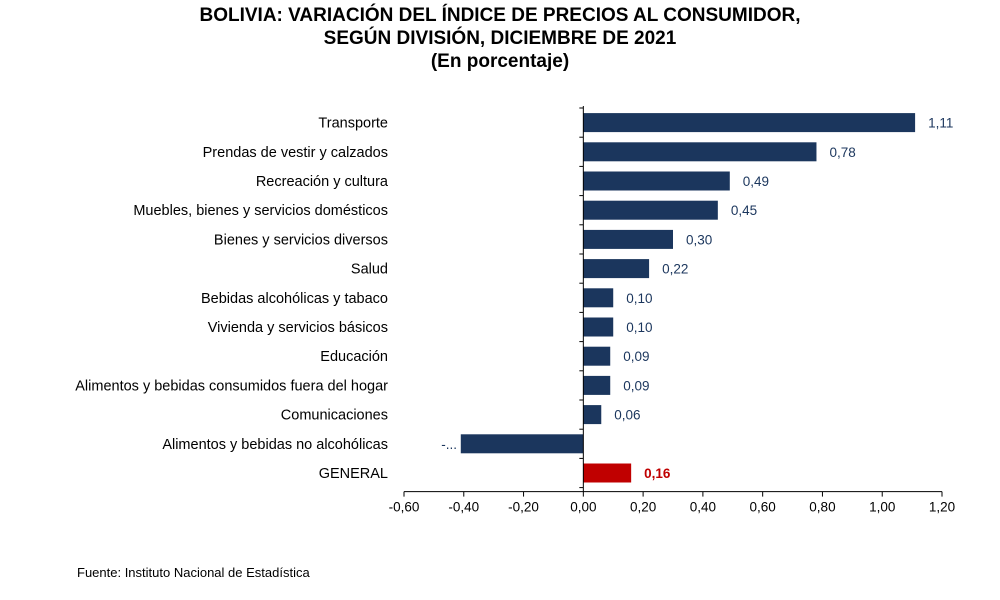  Describe the element at coordinates (463, 507) in the screenshot. I see `x-tick-label: -0,40` at that location.